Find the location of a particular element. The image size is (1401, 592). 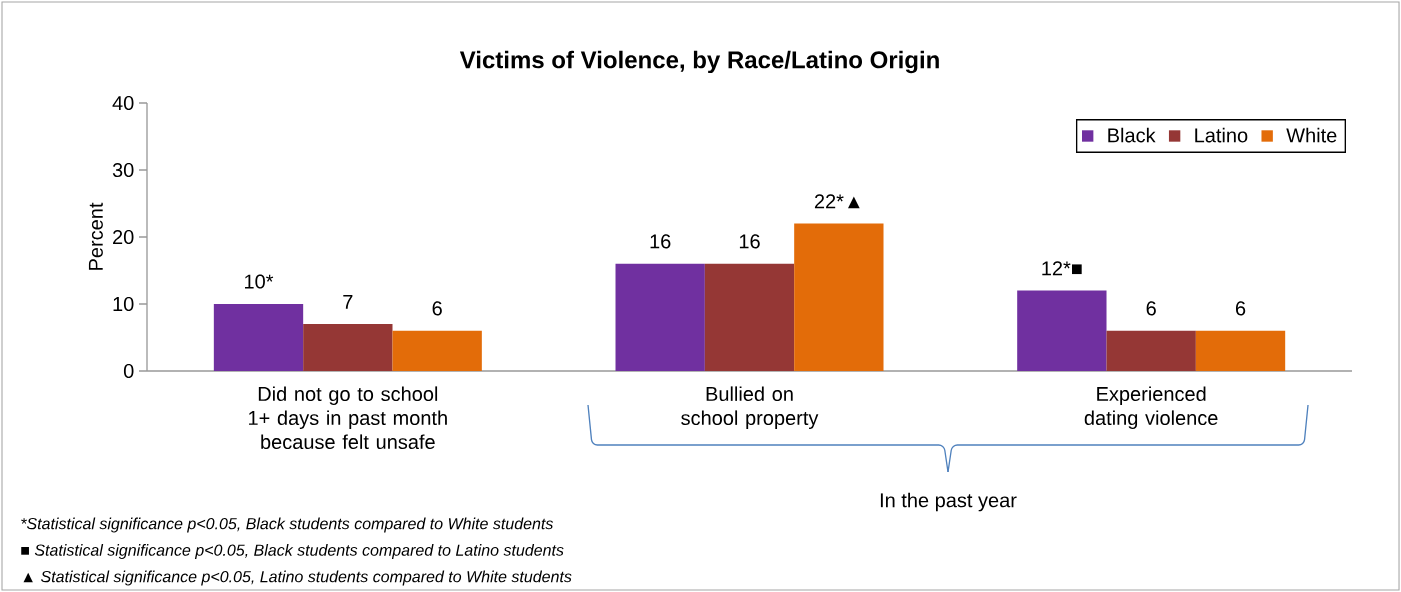

legend-label: White is located at coordinates (1311, 135).